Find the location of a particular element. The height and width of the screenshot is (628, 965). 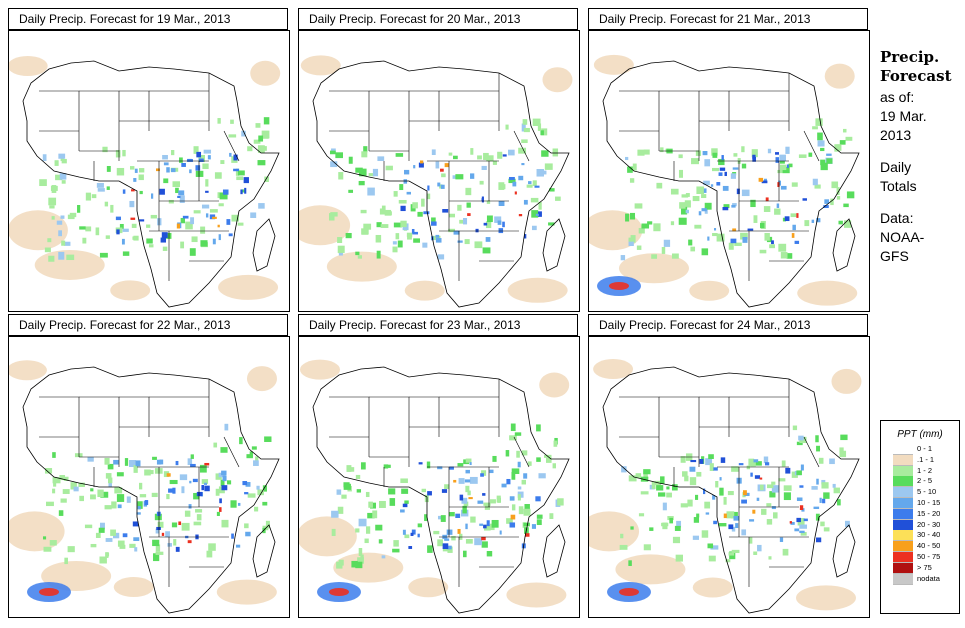

storm-core is located at coordinates (619, 286).